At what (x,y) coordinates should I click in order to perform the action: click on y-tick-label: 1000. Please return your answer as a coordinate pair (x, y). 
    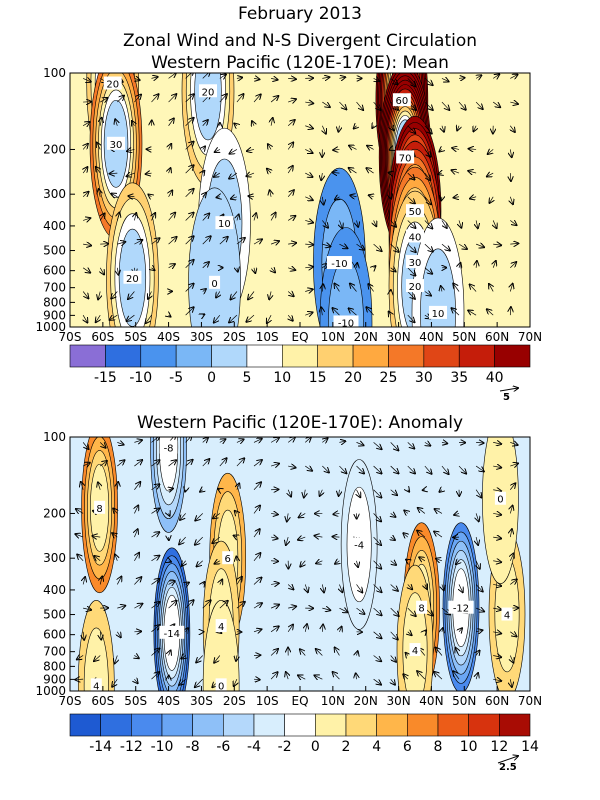
    Looking at the image, I should click on (50, 691).